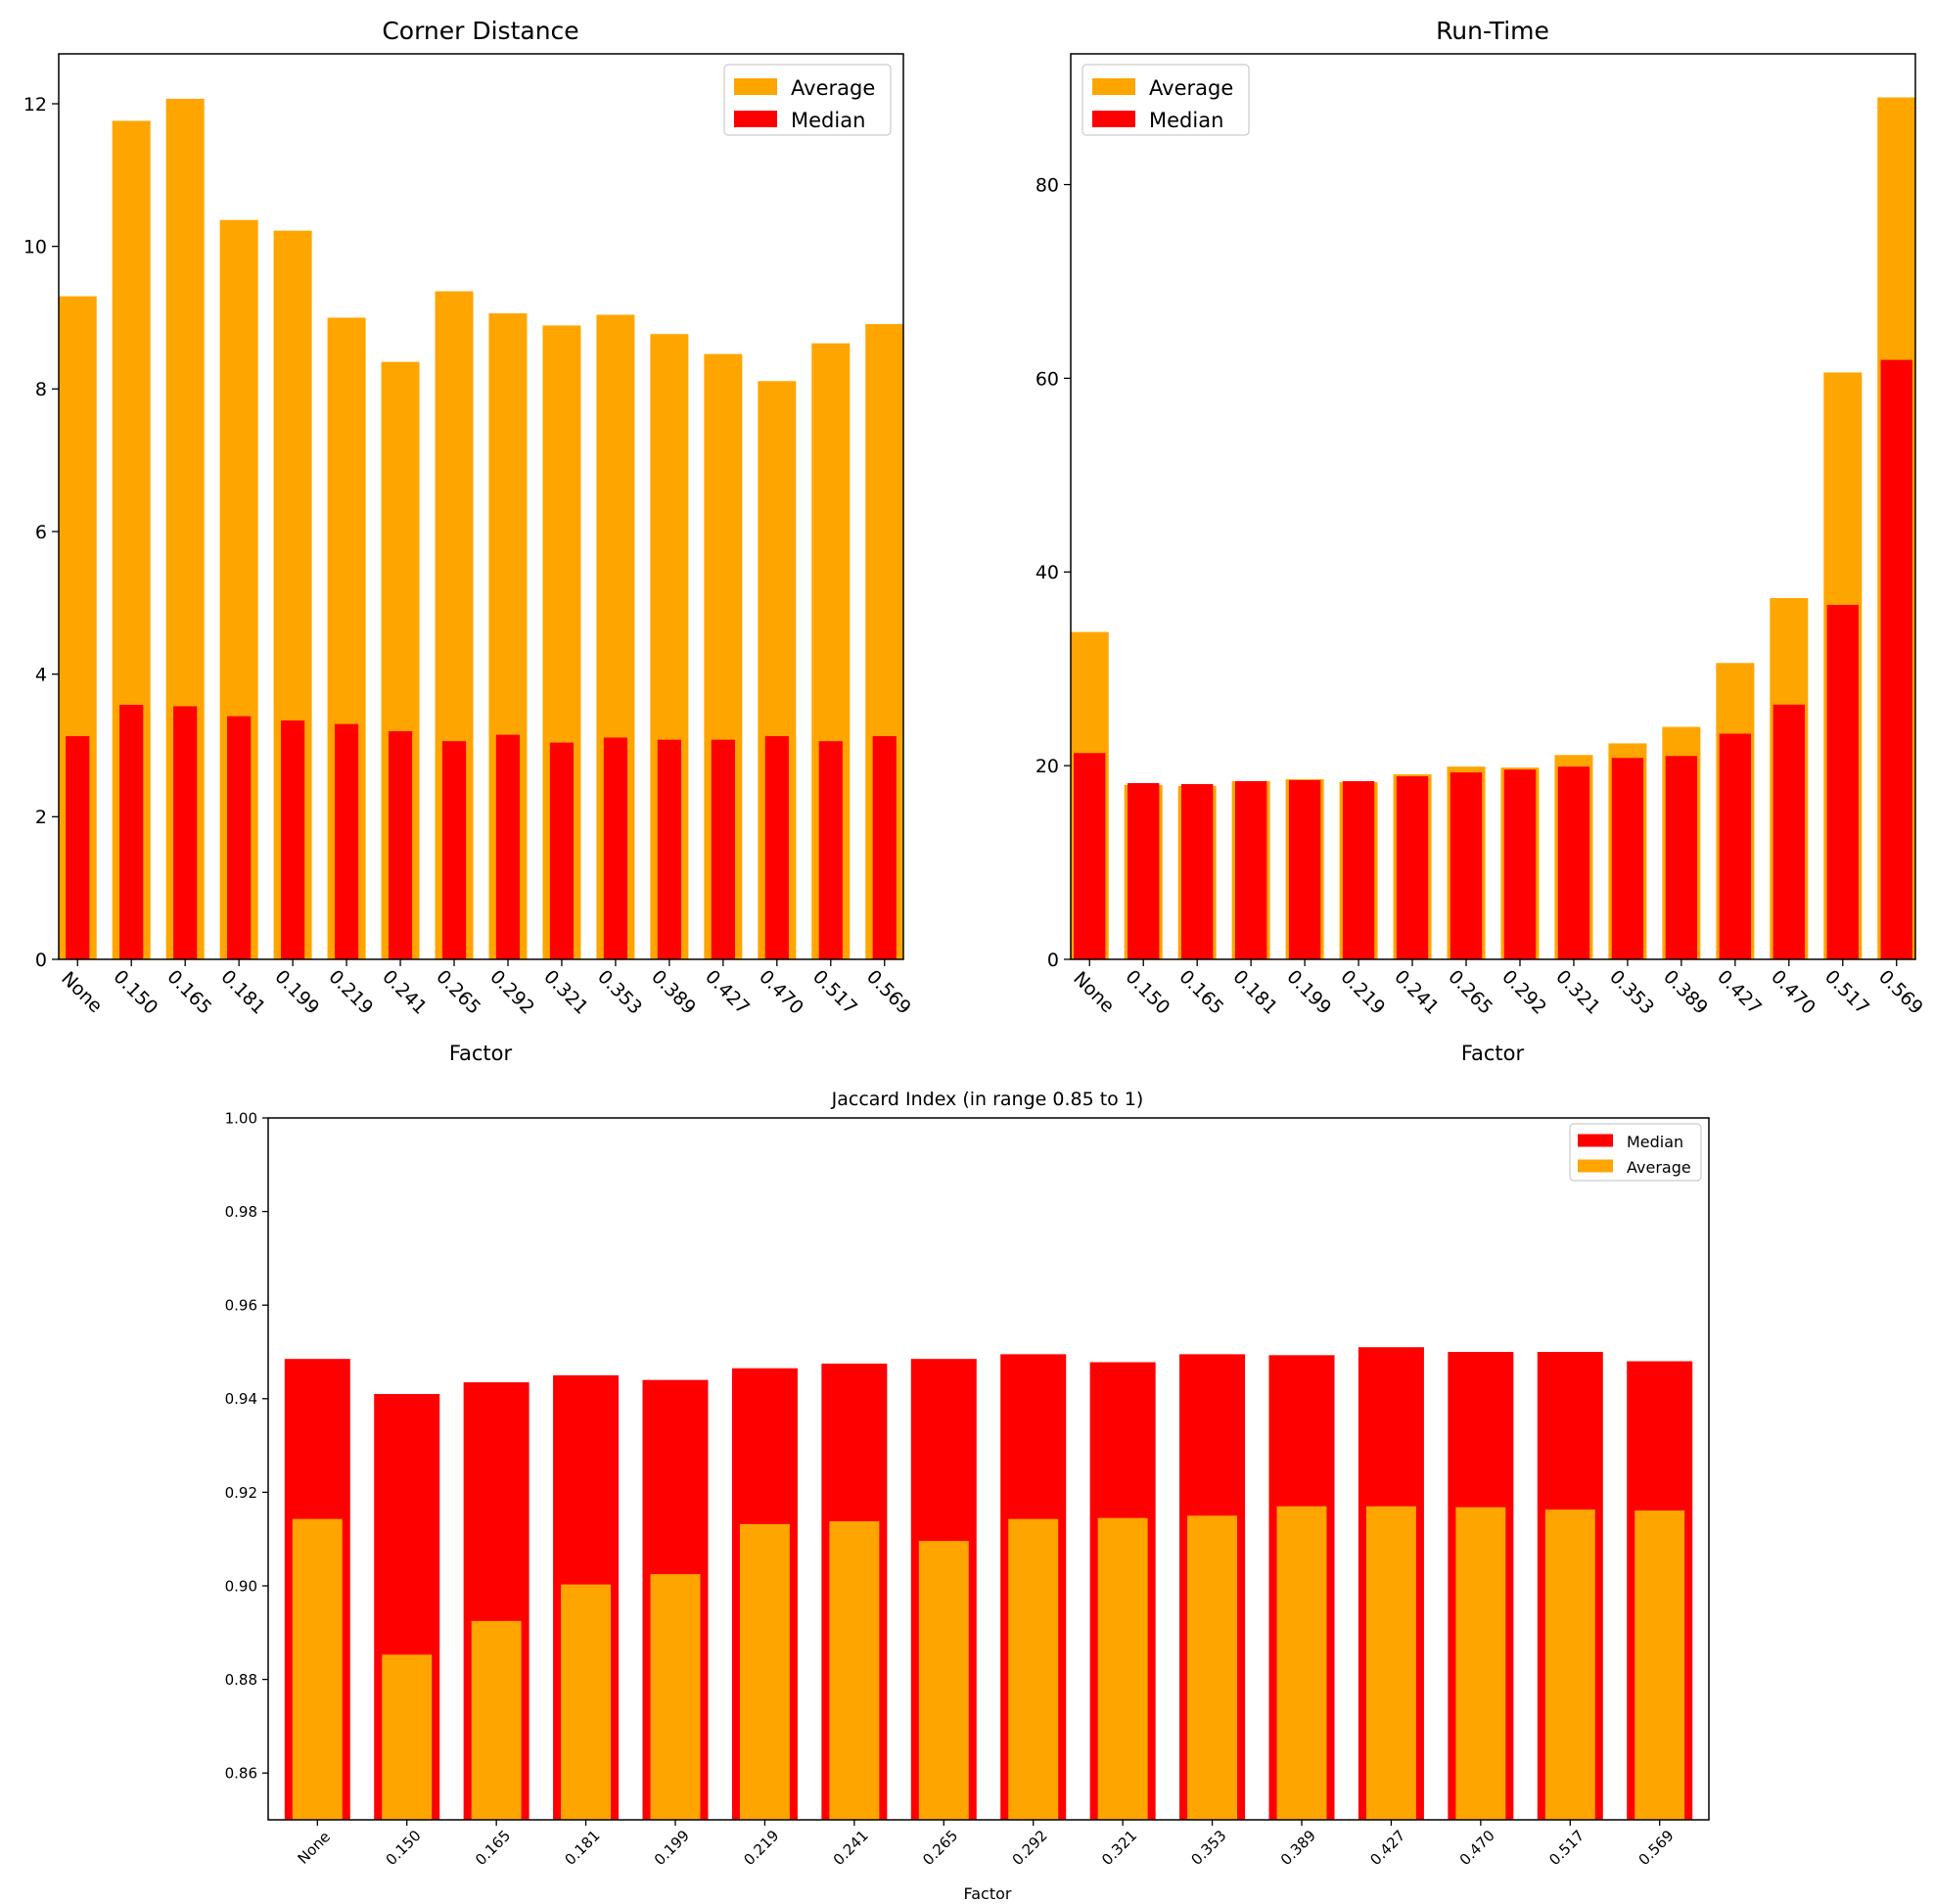 This screenshot has height=1904, width=1933. What do you see at coordinates (1254, 992) in the screenshot?
I see `x-tick-label: 0.181` at bounding box center [1254, 992].